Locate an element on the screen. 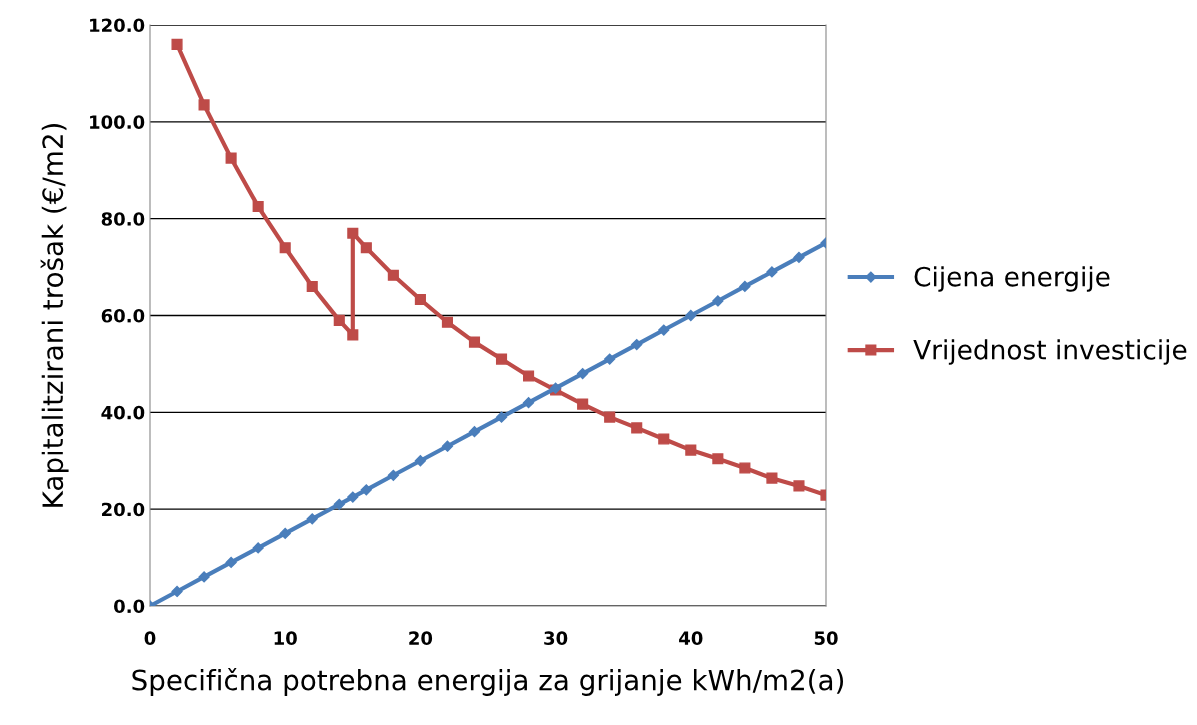  x-tick-label: 10 is located at coordinates (285, 638).